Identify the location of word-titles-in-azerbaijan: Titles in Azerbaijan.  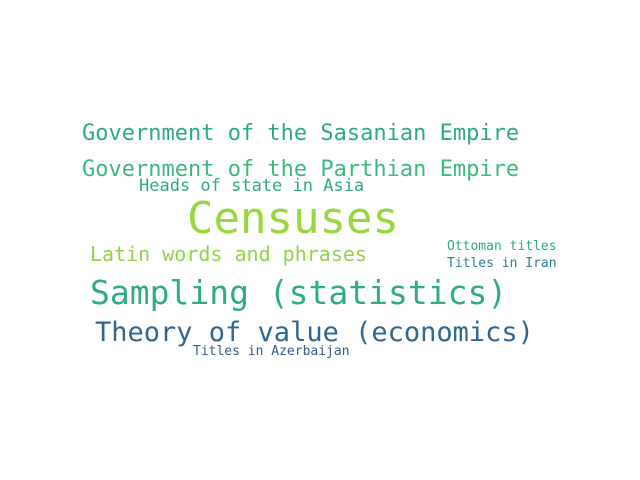
(271, 351).